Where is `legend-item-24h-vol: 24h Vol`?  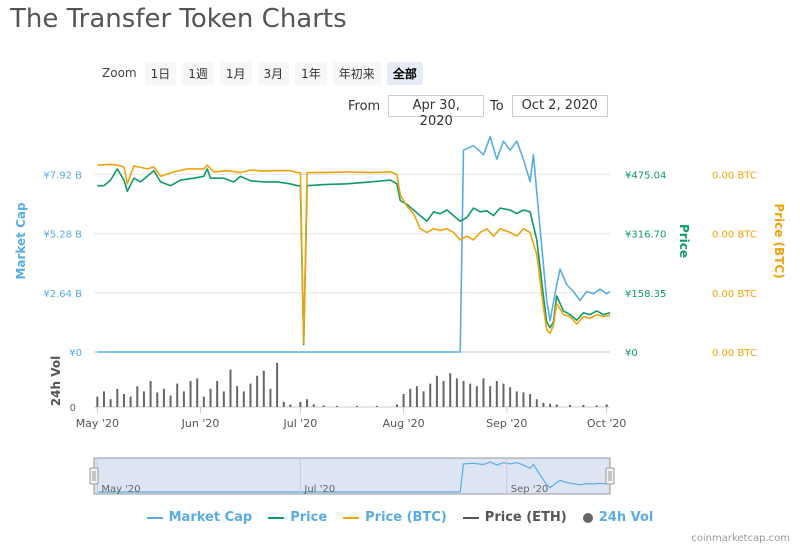
legend-item-24h-vol: 24h Vol is located at coordinates (618, 517).